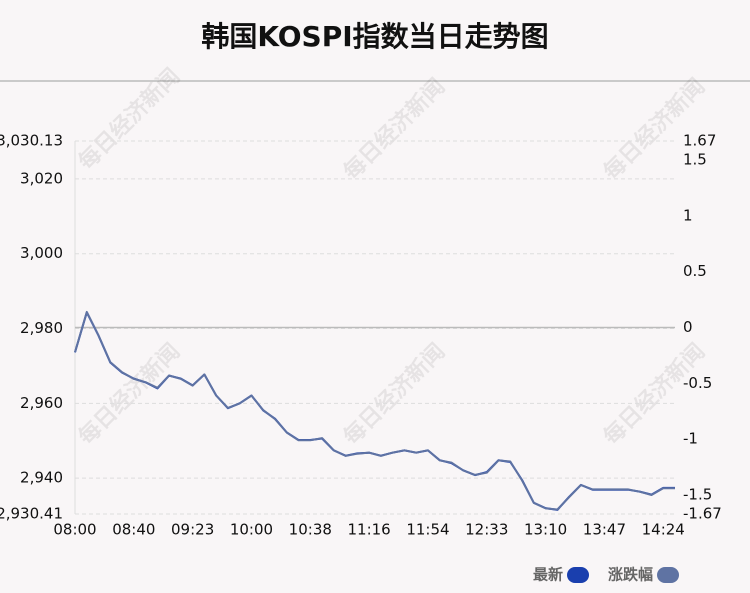 The image size is (750, 593). Describe the element at coordinates (41, 178) in the screenshot. I see `y-tick-label: 3,020` at that location.